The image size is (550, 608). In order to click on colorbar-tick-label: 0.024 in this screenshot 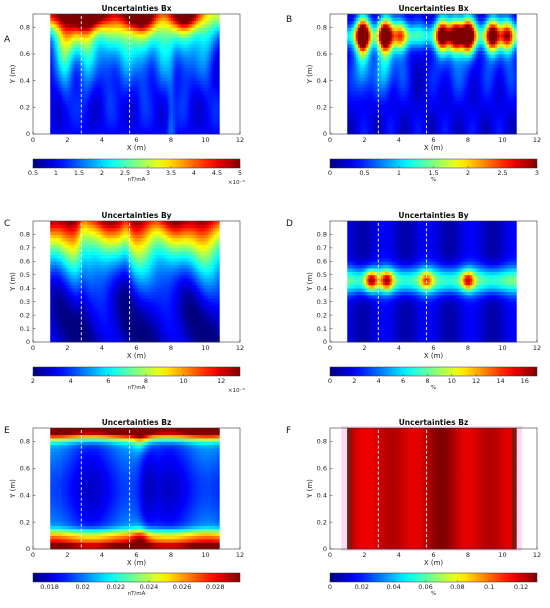, I will do `click(149, 587)`.